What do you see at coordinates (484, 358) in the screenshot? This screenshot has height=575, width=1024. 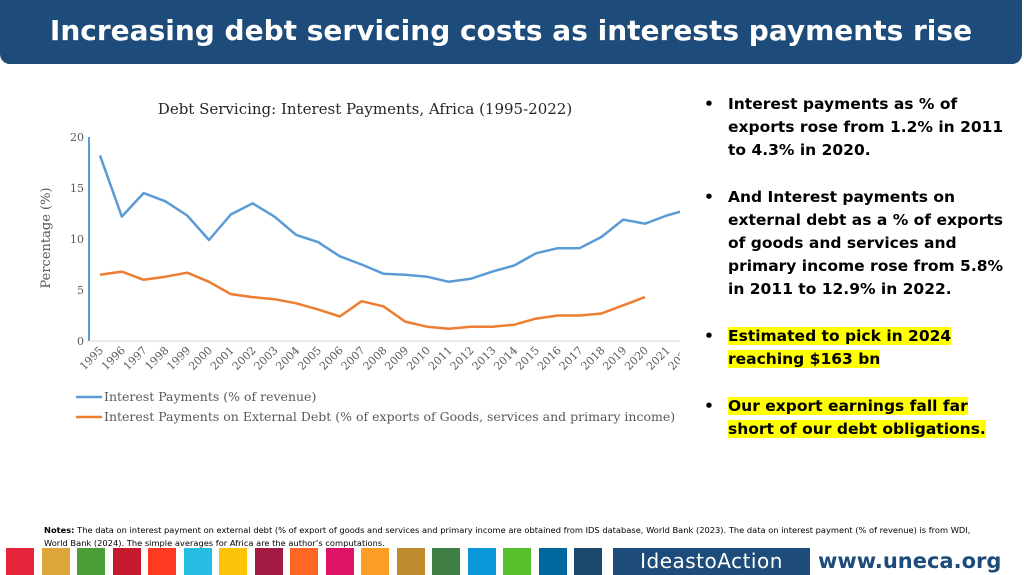 I see `x-tick-label: 2013` at bounding box center [484, 358].